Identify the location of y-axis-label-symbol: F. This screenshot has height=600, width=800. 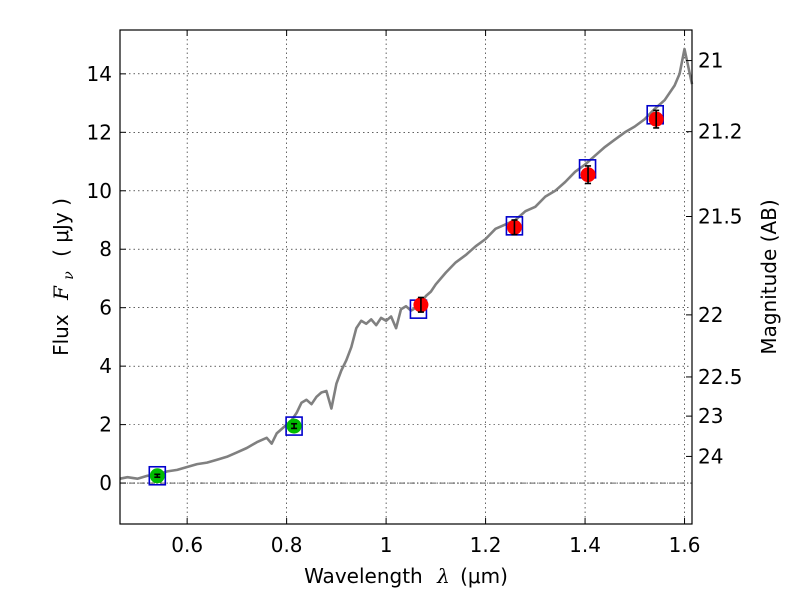
(61, 293).